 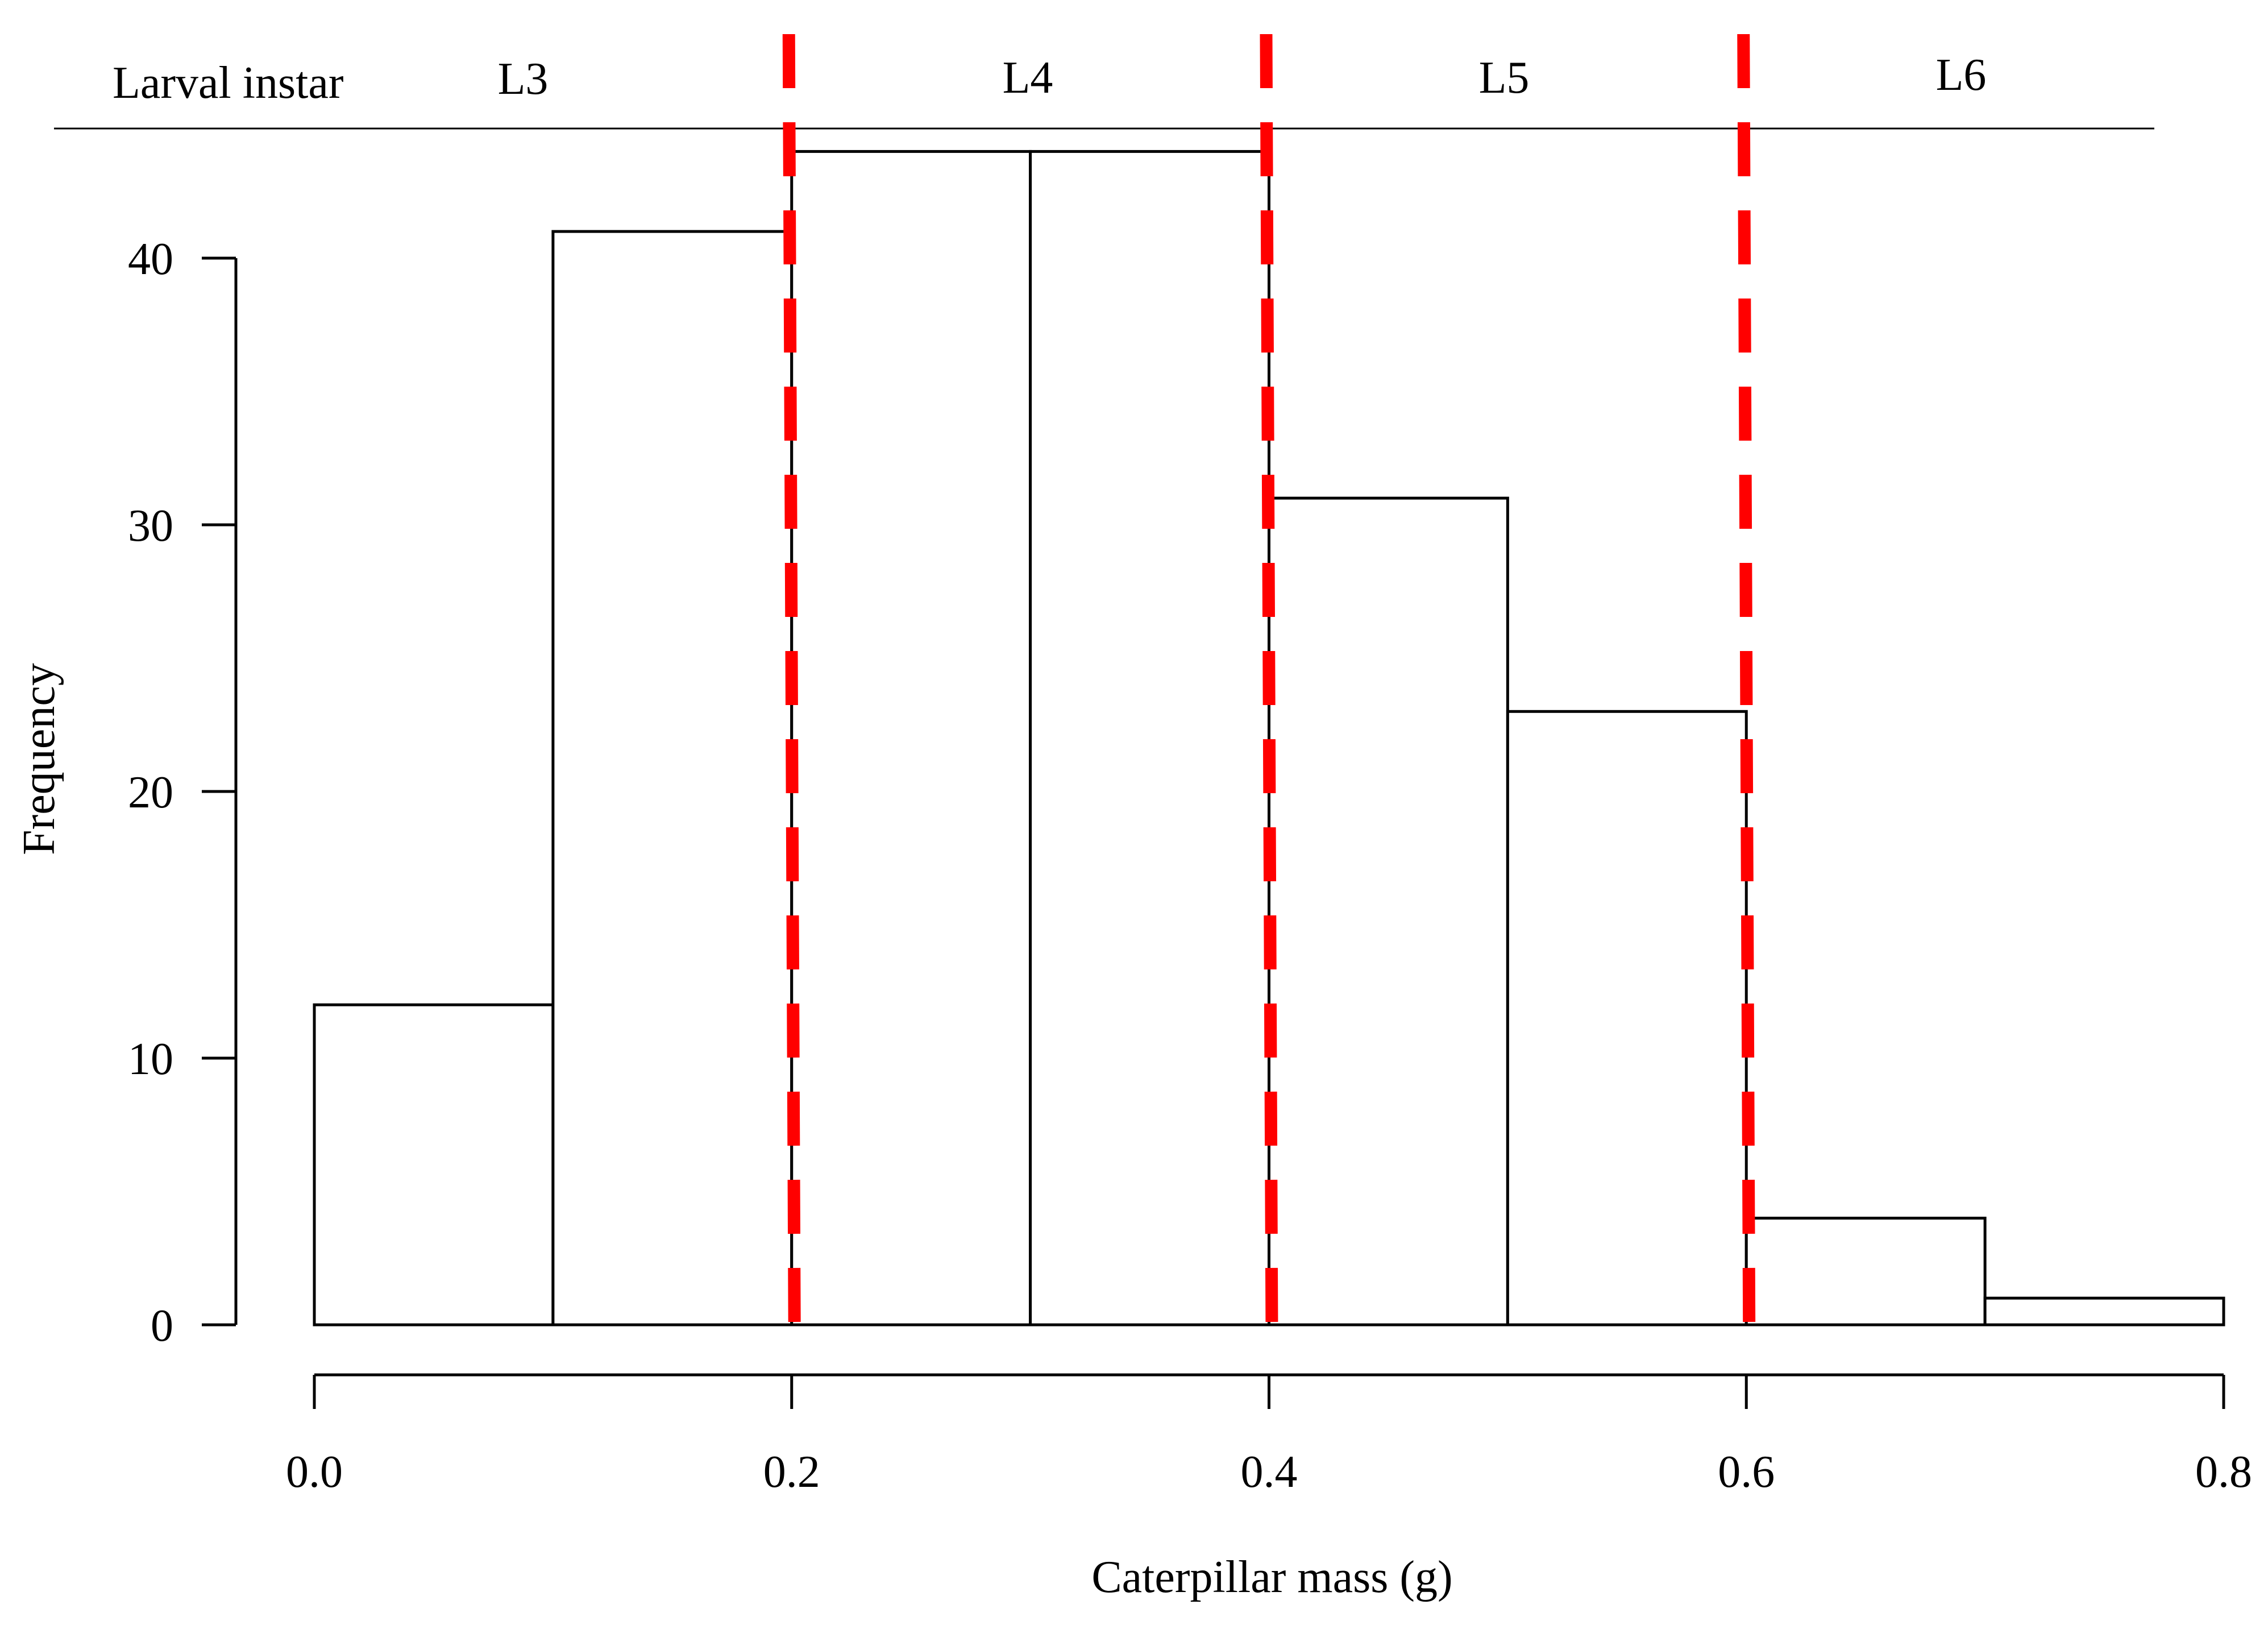 I want to click on x-tick-label-0.6: 0.6, so click(x=1746, y=1472).